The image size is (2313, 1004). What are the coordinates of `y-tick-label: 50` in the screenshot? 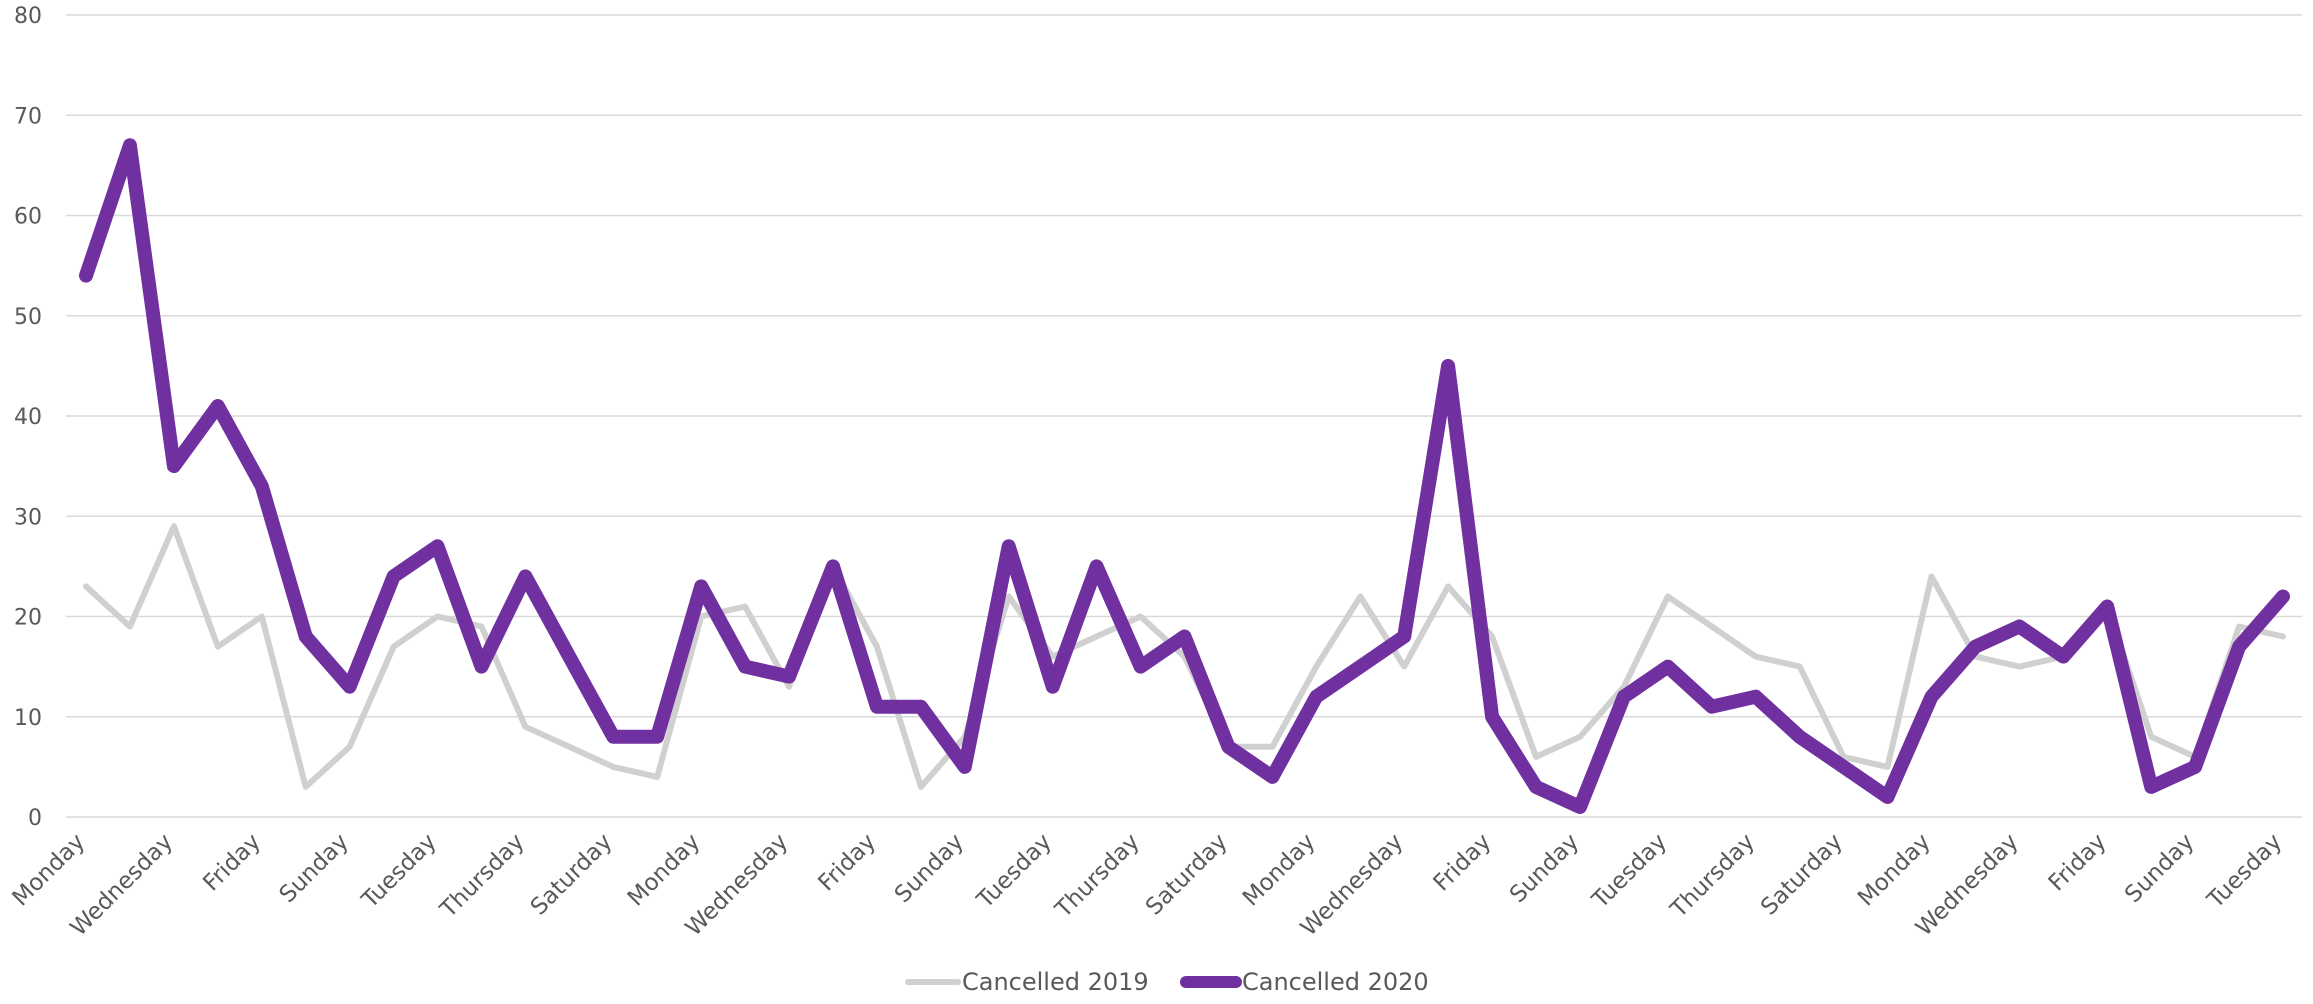 It's located at (28, 317).